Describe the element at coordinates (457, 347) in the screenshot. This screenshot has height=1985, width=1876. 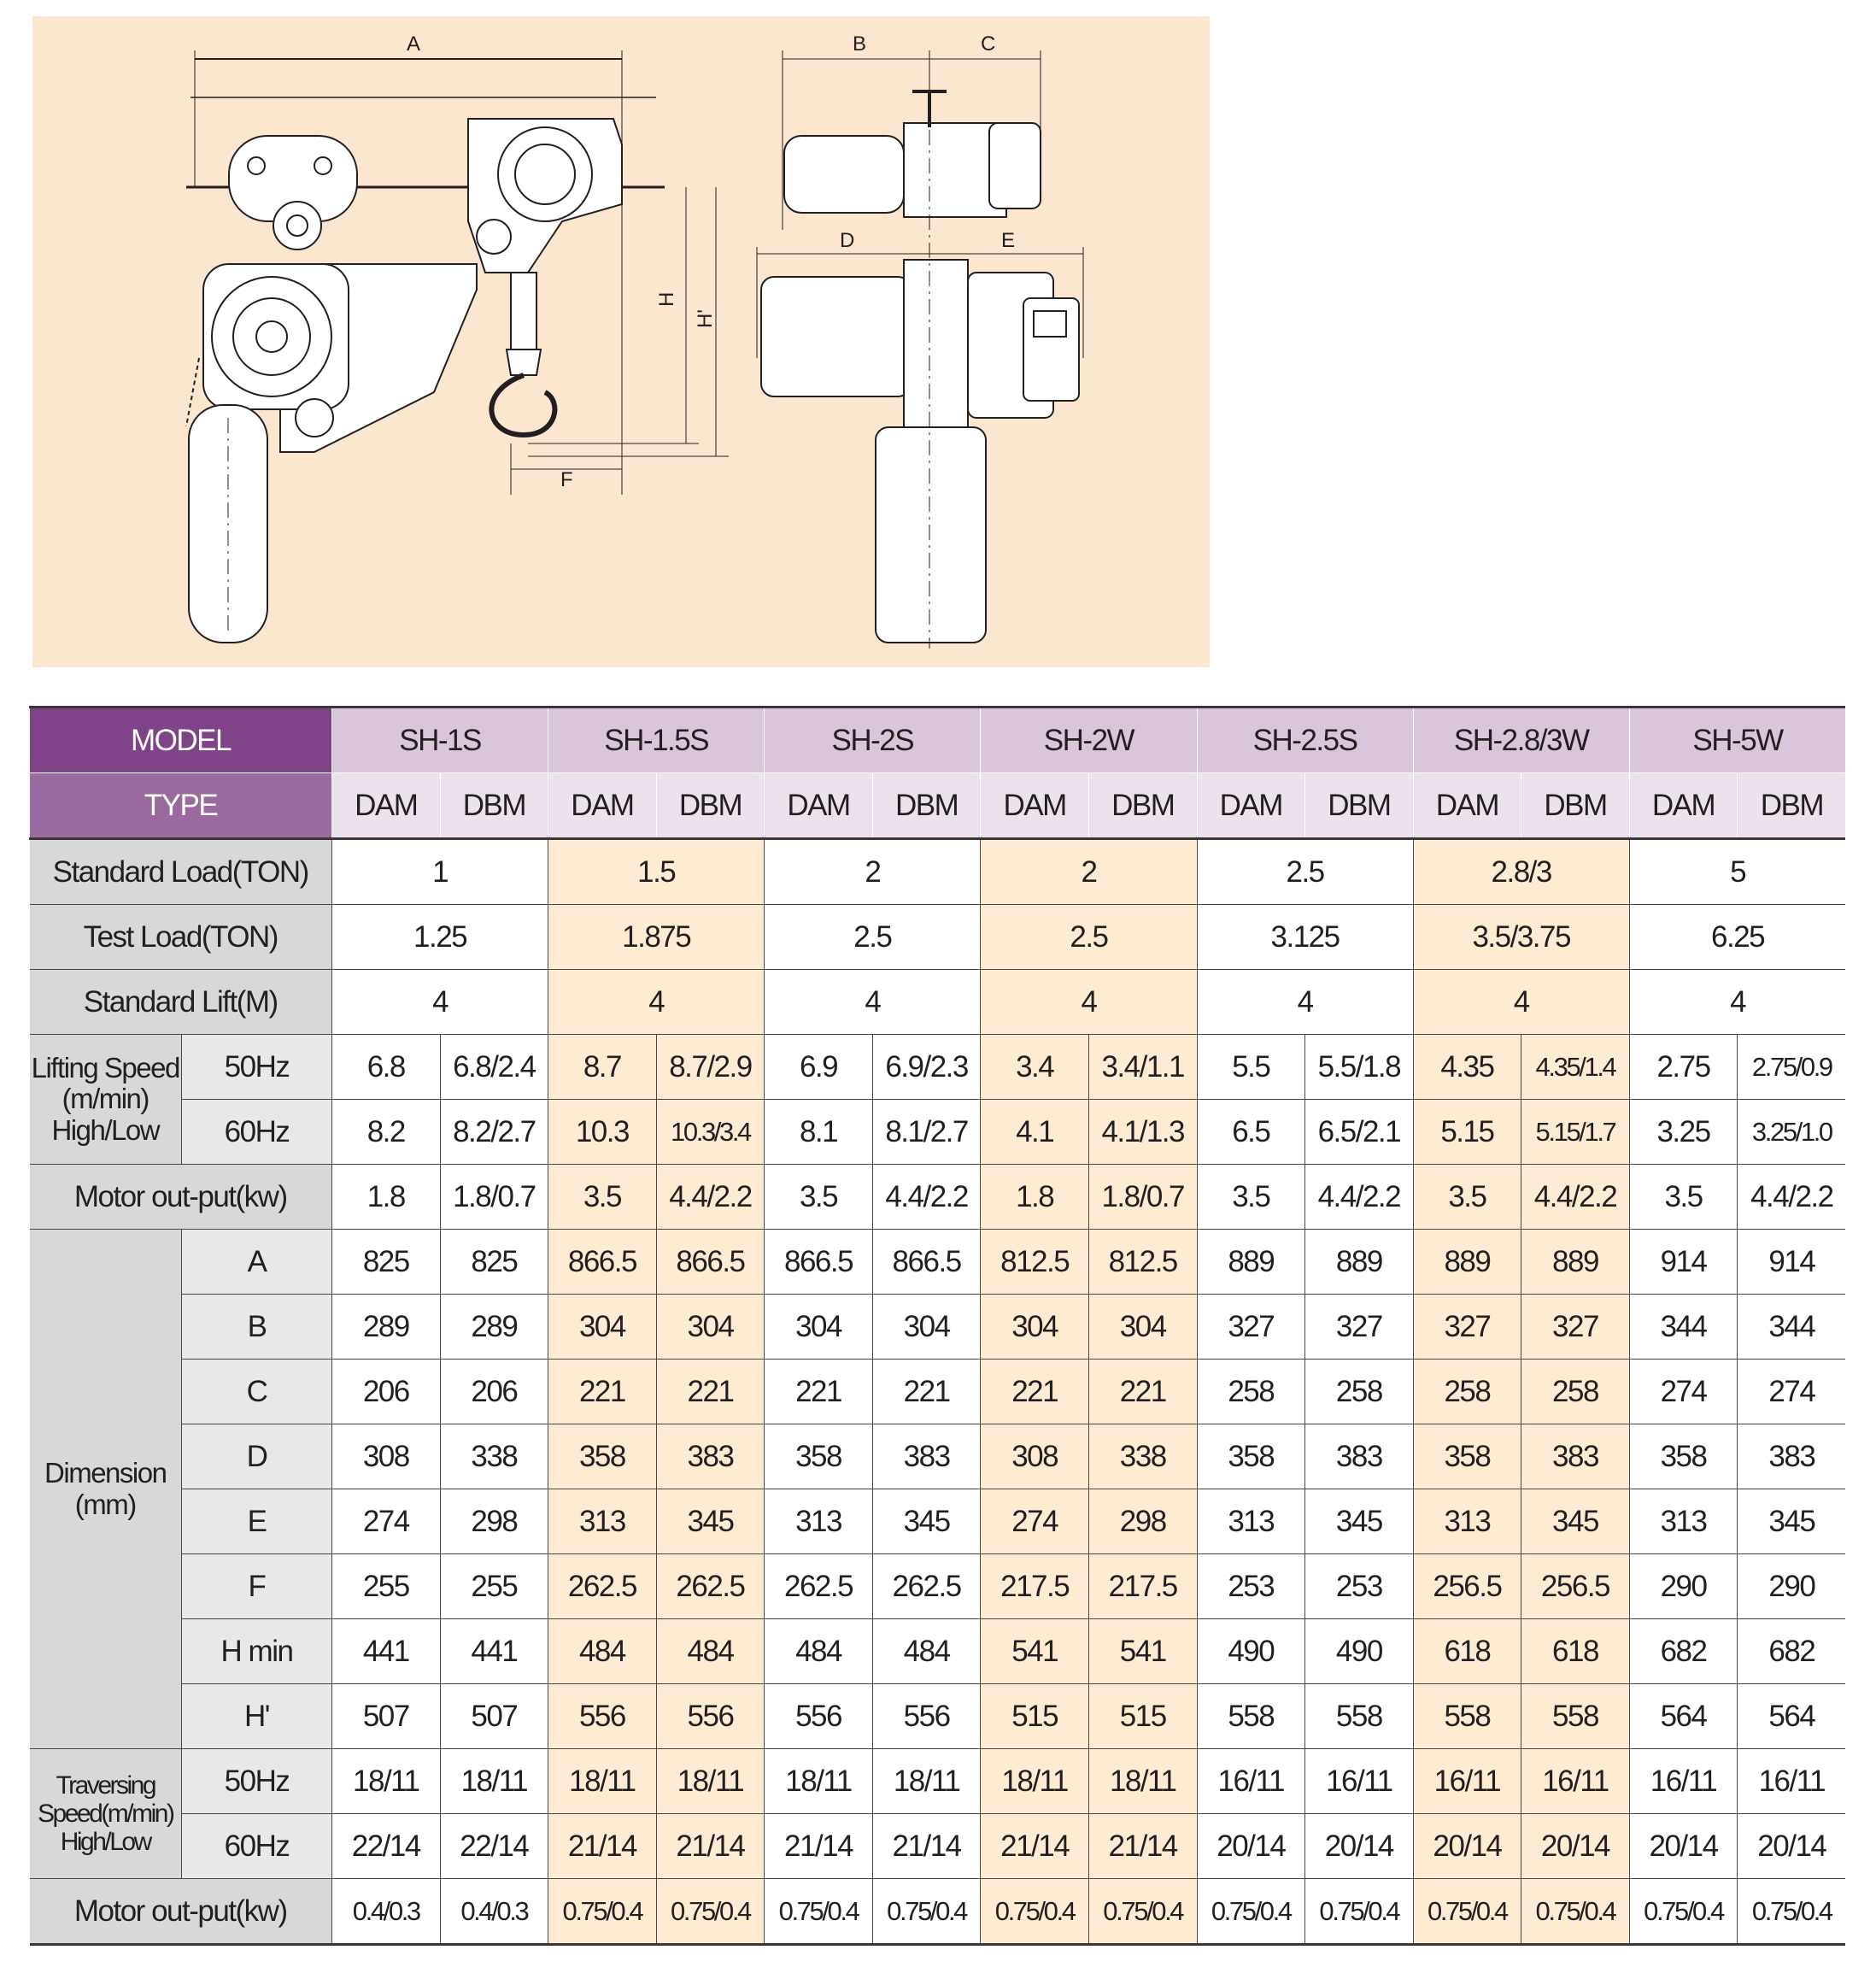
I see `side-view` at that location.